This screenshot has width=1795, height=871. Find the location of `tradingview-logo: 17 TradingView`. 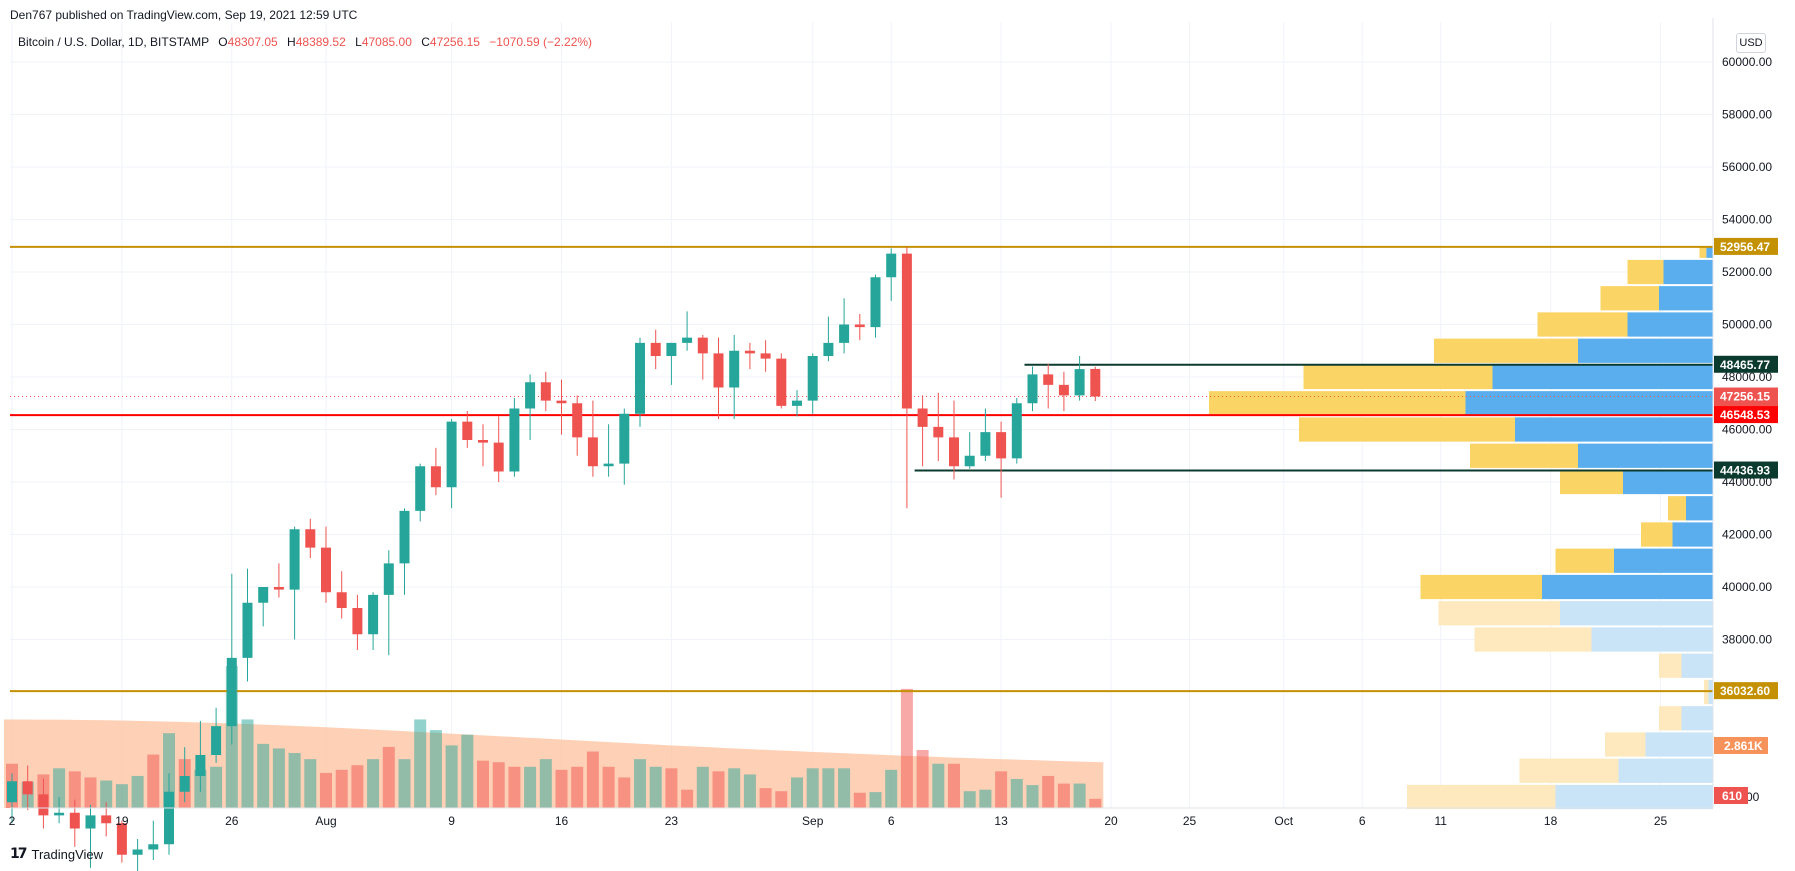

tradingview-logo: 17 TradingView is located at coordinates (56, 854).